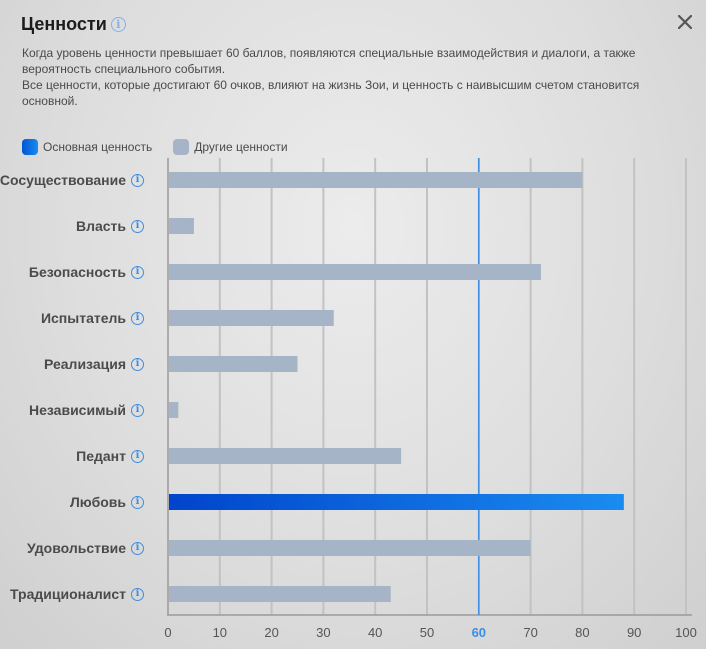 The width and height of the screenshot is (706, 649). Describe the element at coordinates (241, 147) in the screenshot. I see `legend-other-label: Другие ценности` at that location.